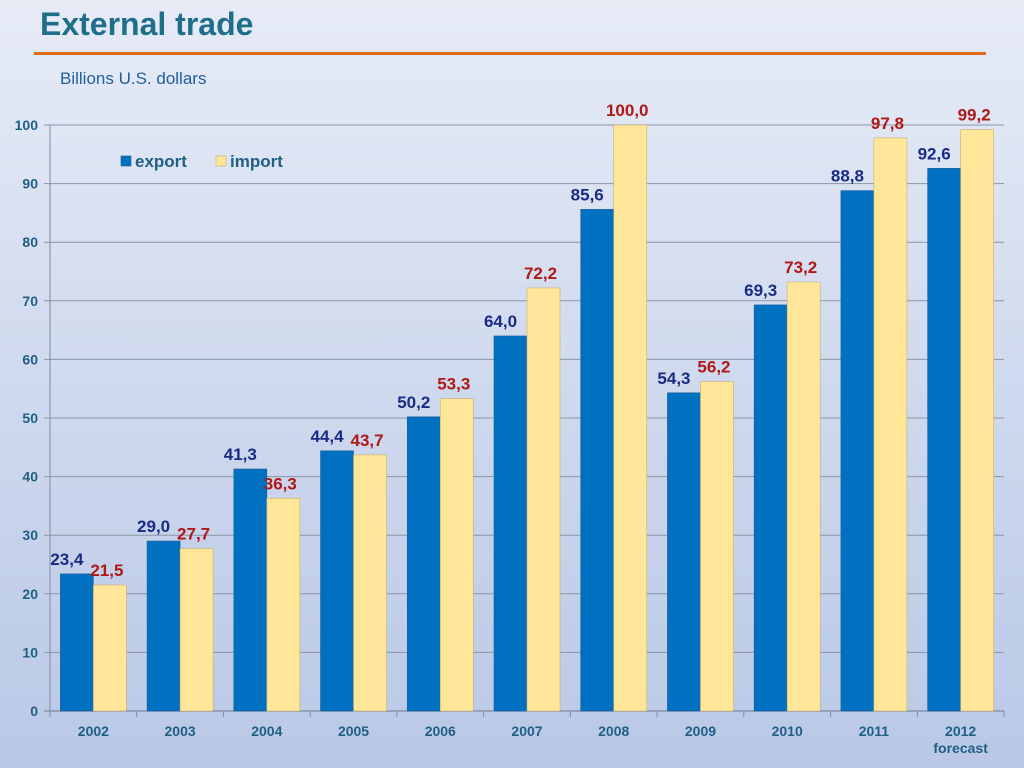 Image resolution: width=1024 pixels, height=768 pixels. What do you see at coordinates (366, 440) in the screenshot?
I see `import-data-label: 43,7` at bounding box center [366, 440].